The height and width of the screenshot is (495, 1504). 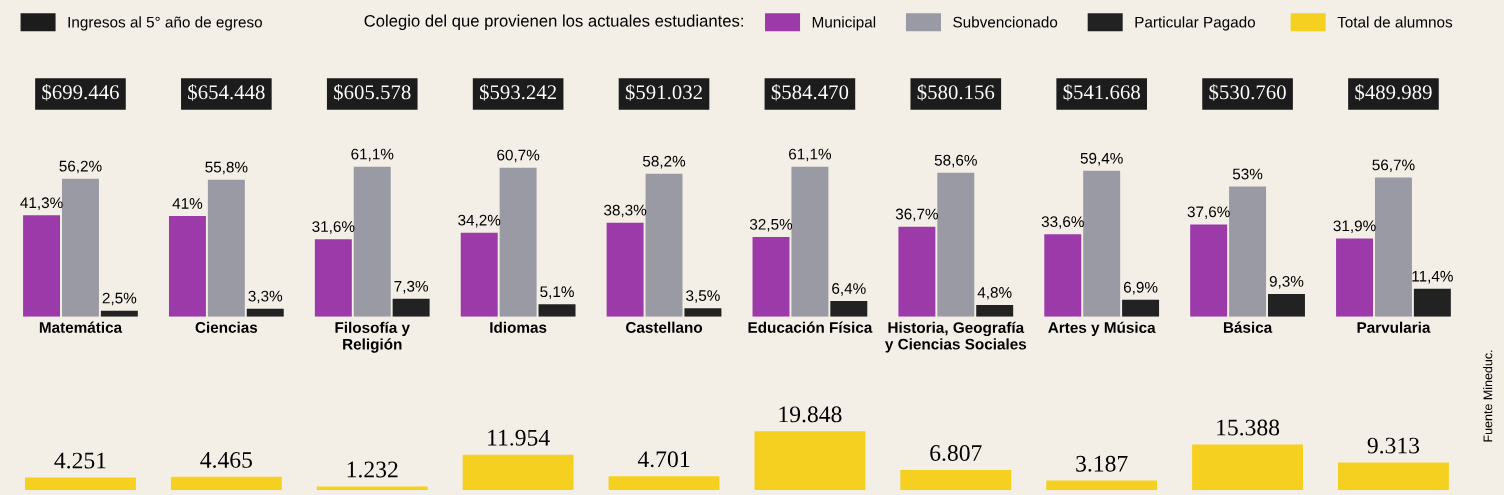 What do you see at coordinates (1102, 463) in the screenshot?
I see `data-label: 3.187` at bounding box center [1102, 463].